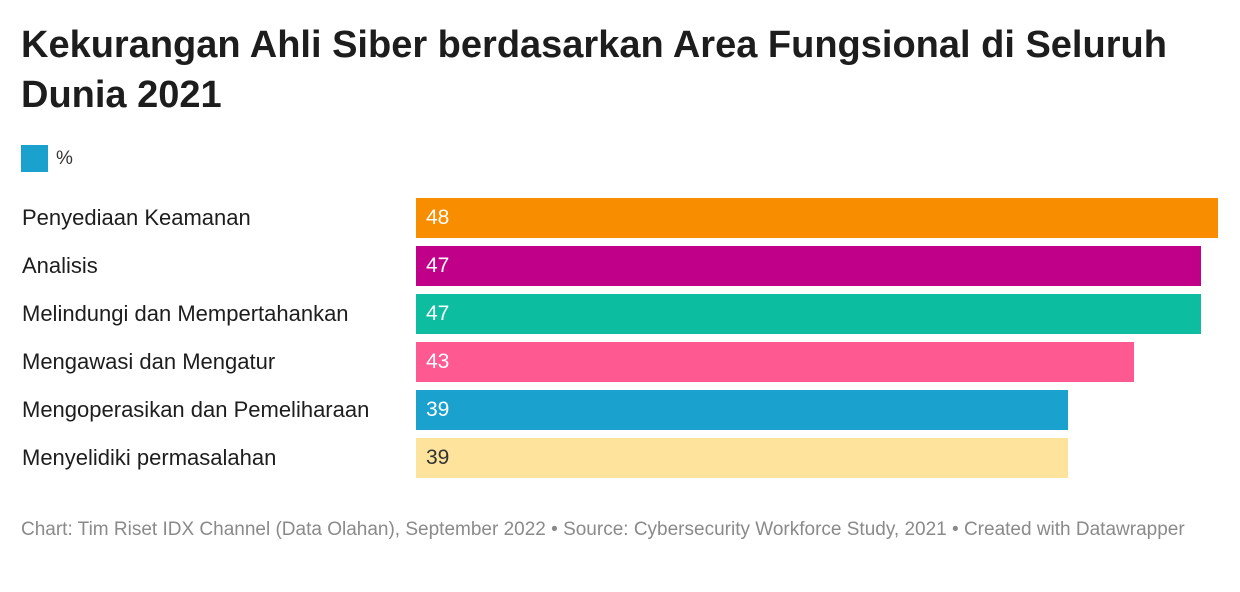 The image size is (1240, 592). What do you see at coordinates (149, 457) in the screenshot?
I see `bar-category-label: Menyelidiki permasalahan` at bounding box center [149, 457].